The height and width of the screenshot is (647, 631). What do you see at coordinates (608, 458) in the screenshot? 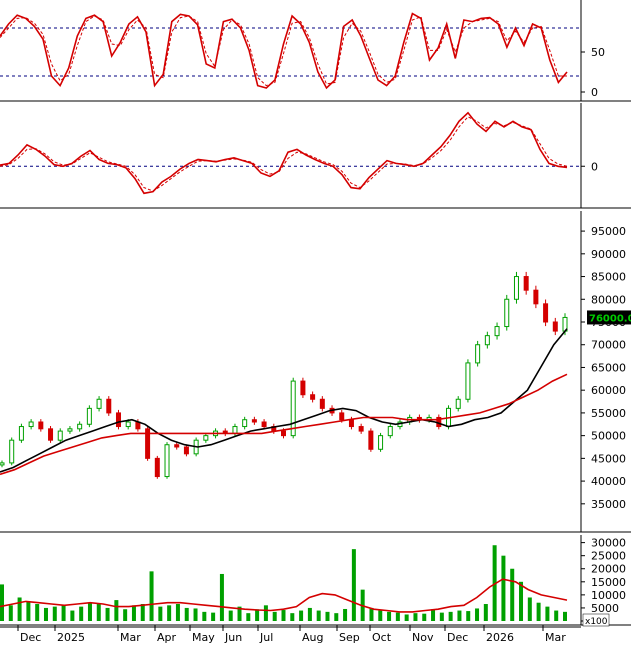
I see `price-tick-label: 45000` at bounding box center [608, 458].